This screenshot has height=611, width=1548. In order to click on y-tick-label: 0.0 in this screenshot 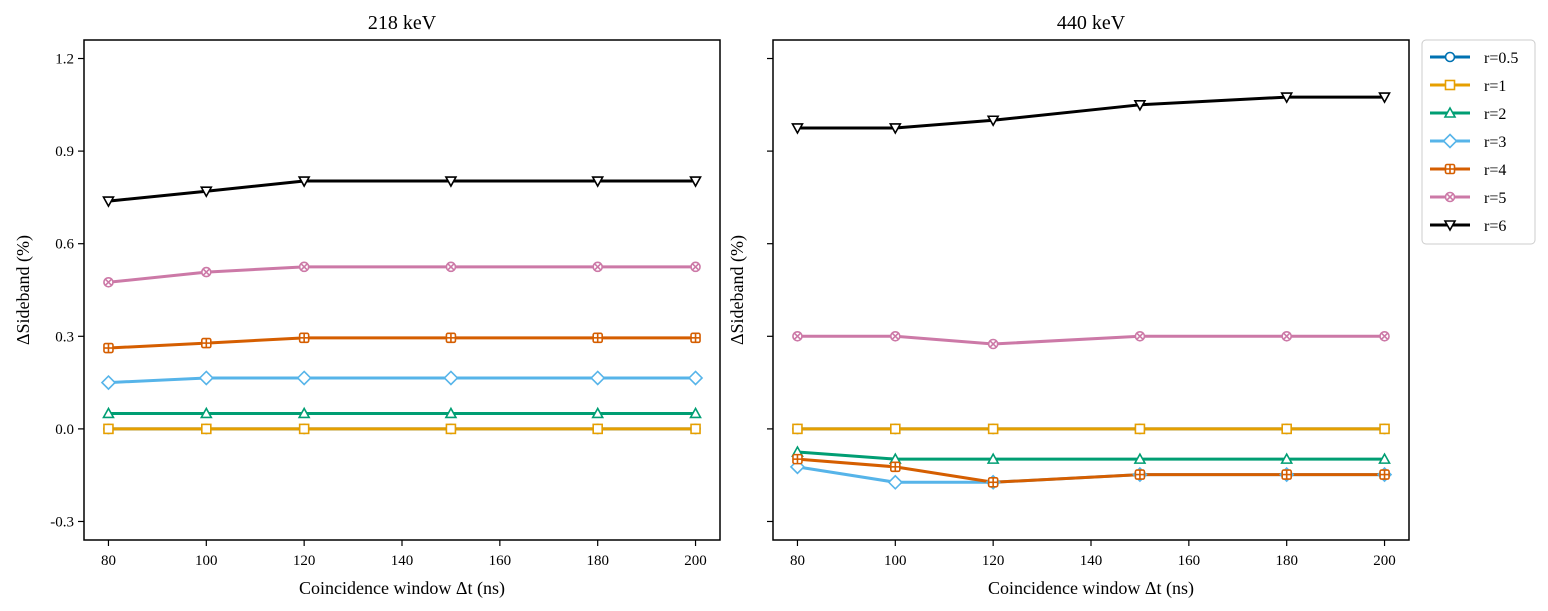, I will do `click(64, 430)`.